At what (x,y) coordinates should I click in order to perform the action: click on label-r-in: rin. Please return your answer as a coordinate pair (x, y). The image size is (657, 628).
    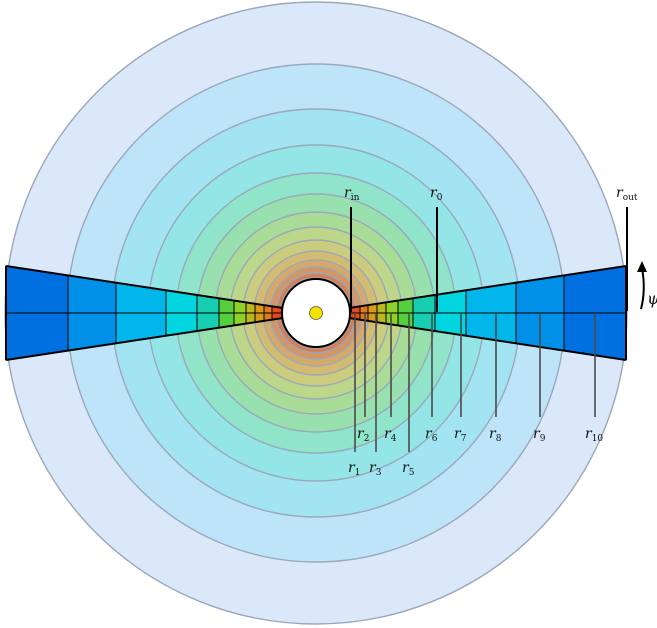
    Looking at the image, I should click on (352, 194).